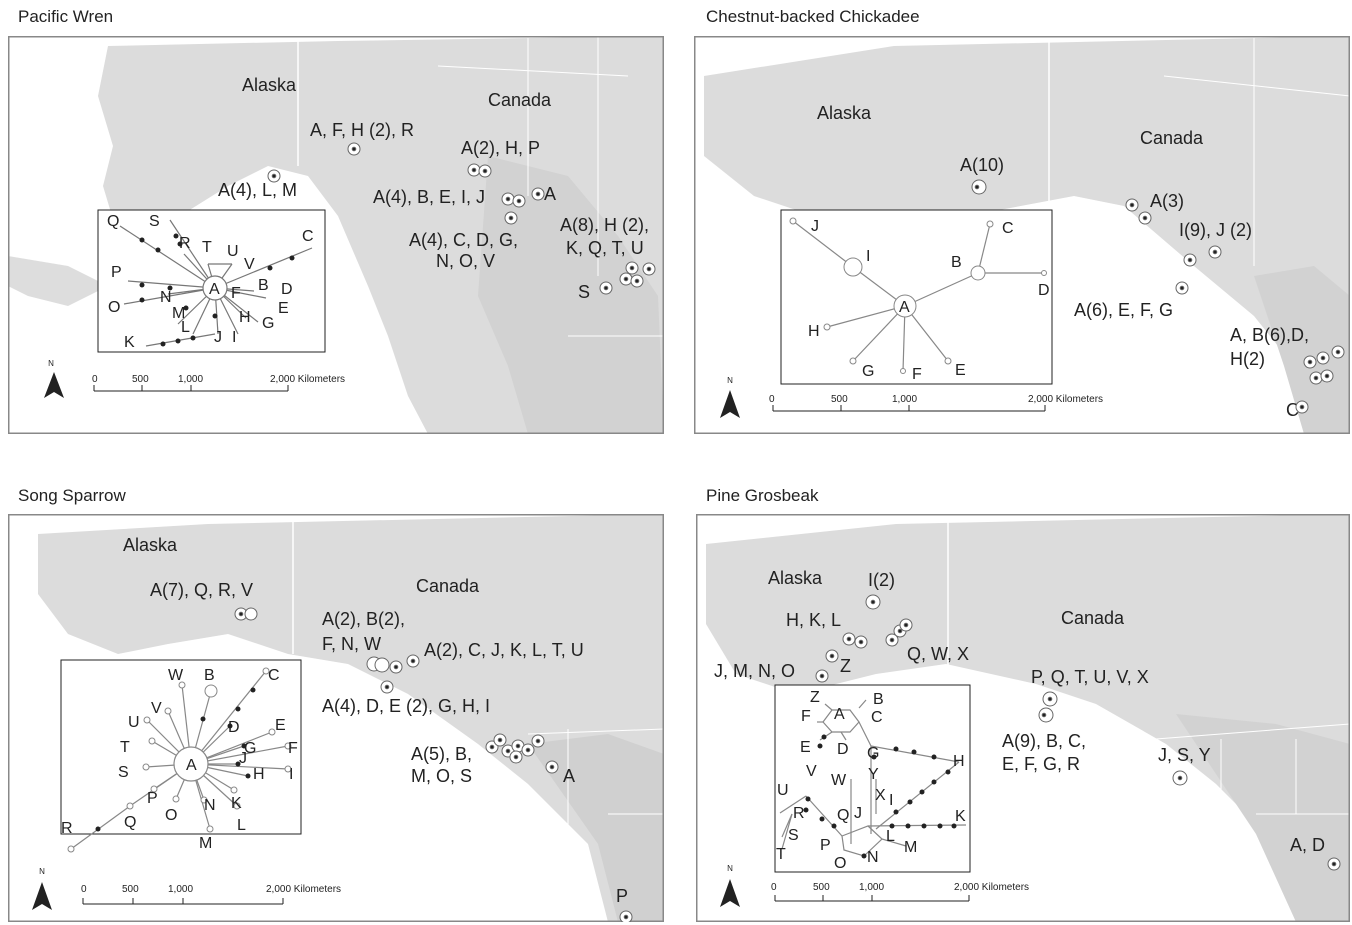 This screenshot has height=925, width=1352. I want to click on location-label: K, Q, T, U, so click(605, 248).